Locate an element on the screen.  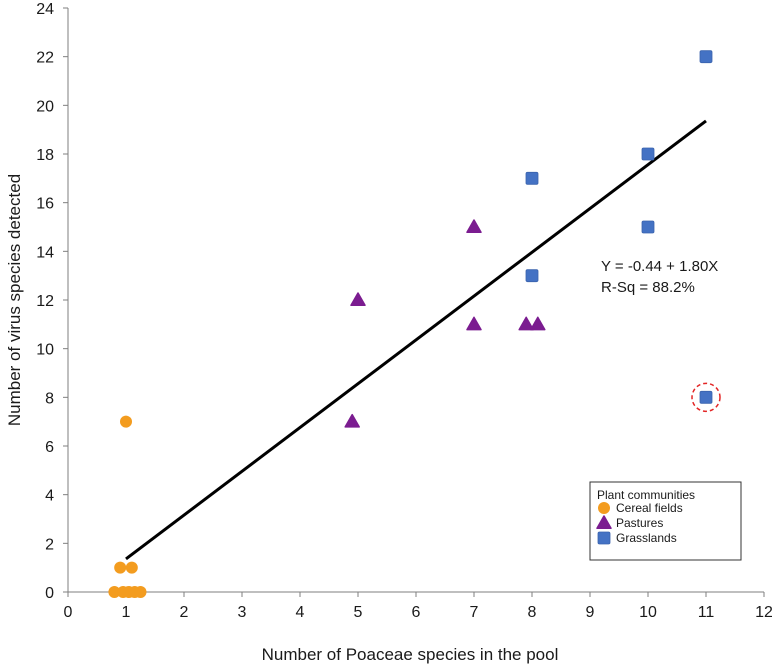
x-tick-labels: 0 1 2 3 4 5 6 7 8 9 10 11 12 is located at coordinates (418, 606).